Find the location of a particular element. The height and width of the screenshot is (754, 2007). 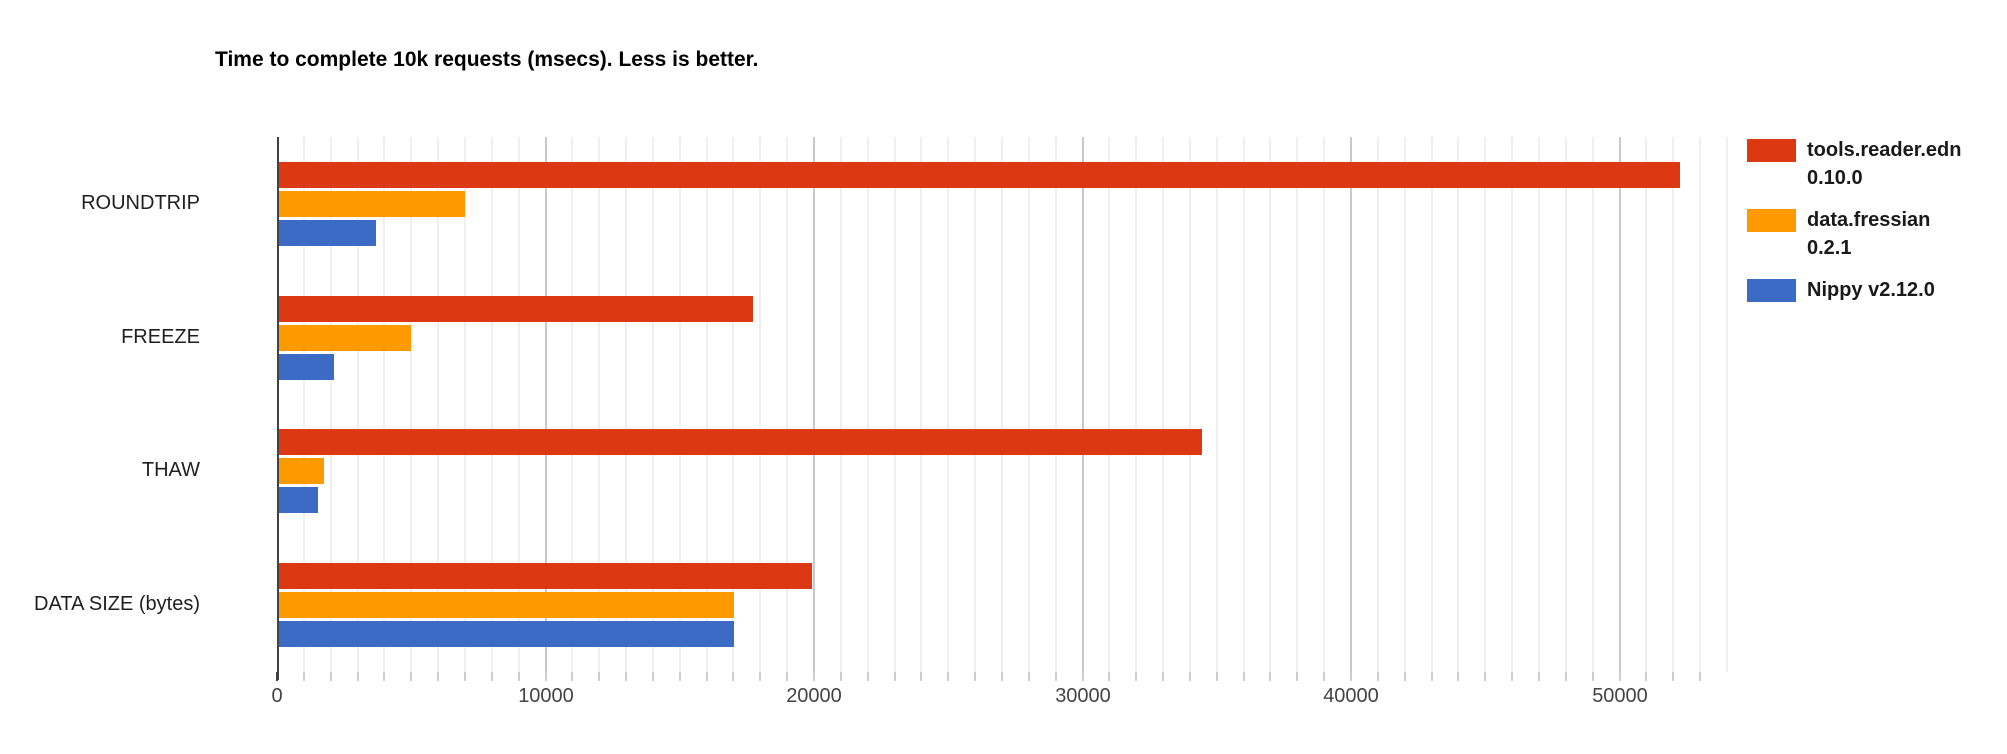

legend-label: tools.reader.edn 0.10.0 is located at coordinates (1884, 164).